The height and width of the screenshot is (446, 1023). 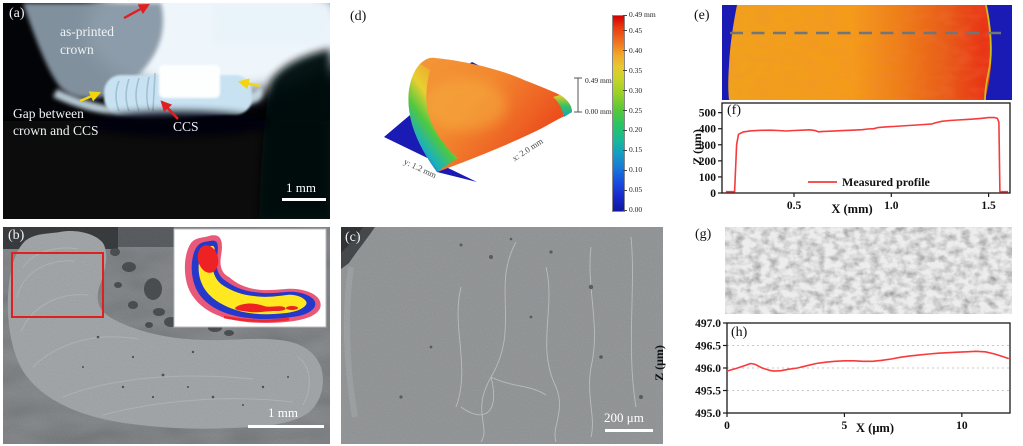 I want to click on ccs-ridges, so click(x=135, y=92).